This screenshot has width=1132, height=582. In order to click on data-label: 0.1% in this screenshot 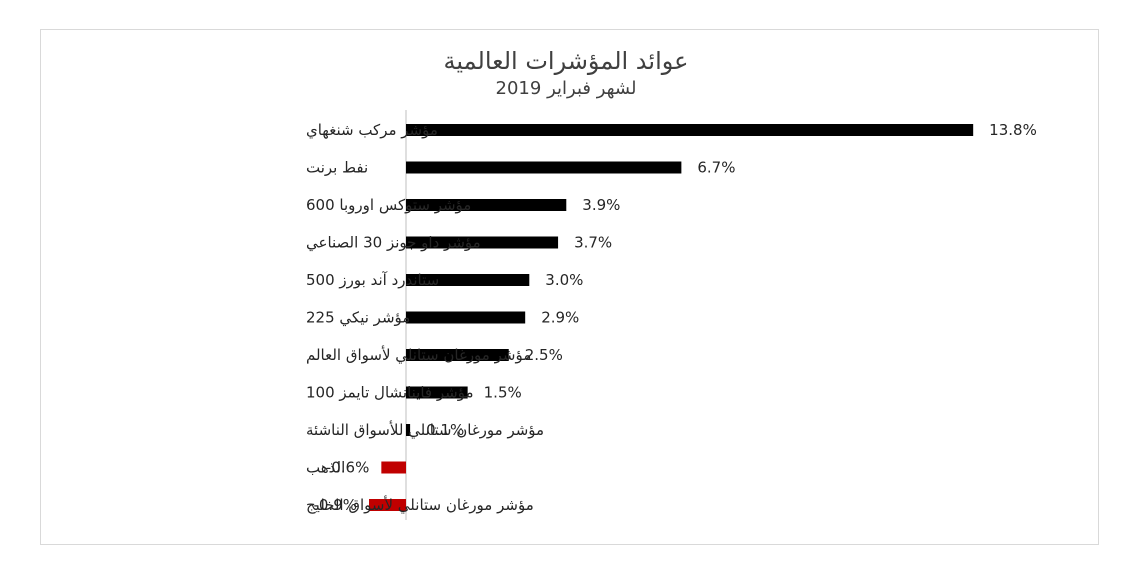, I will do `click(445, 430)`.